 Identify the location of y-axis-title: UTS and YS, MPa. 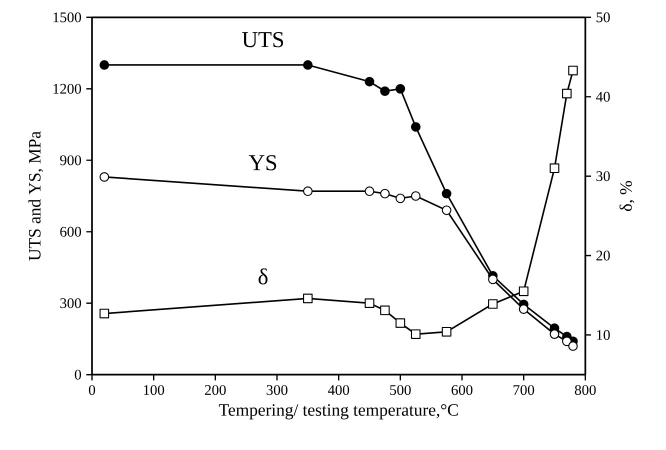
(36, 196).